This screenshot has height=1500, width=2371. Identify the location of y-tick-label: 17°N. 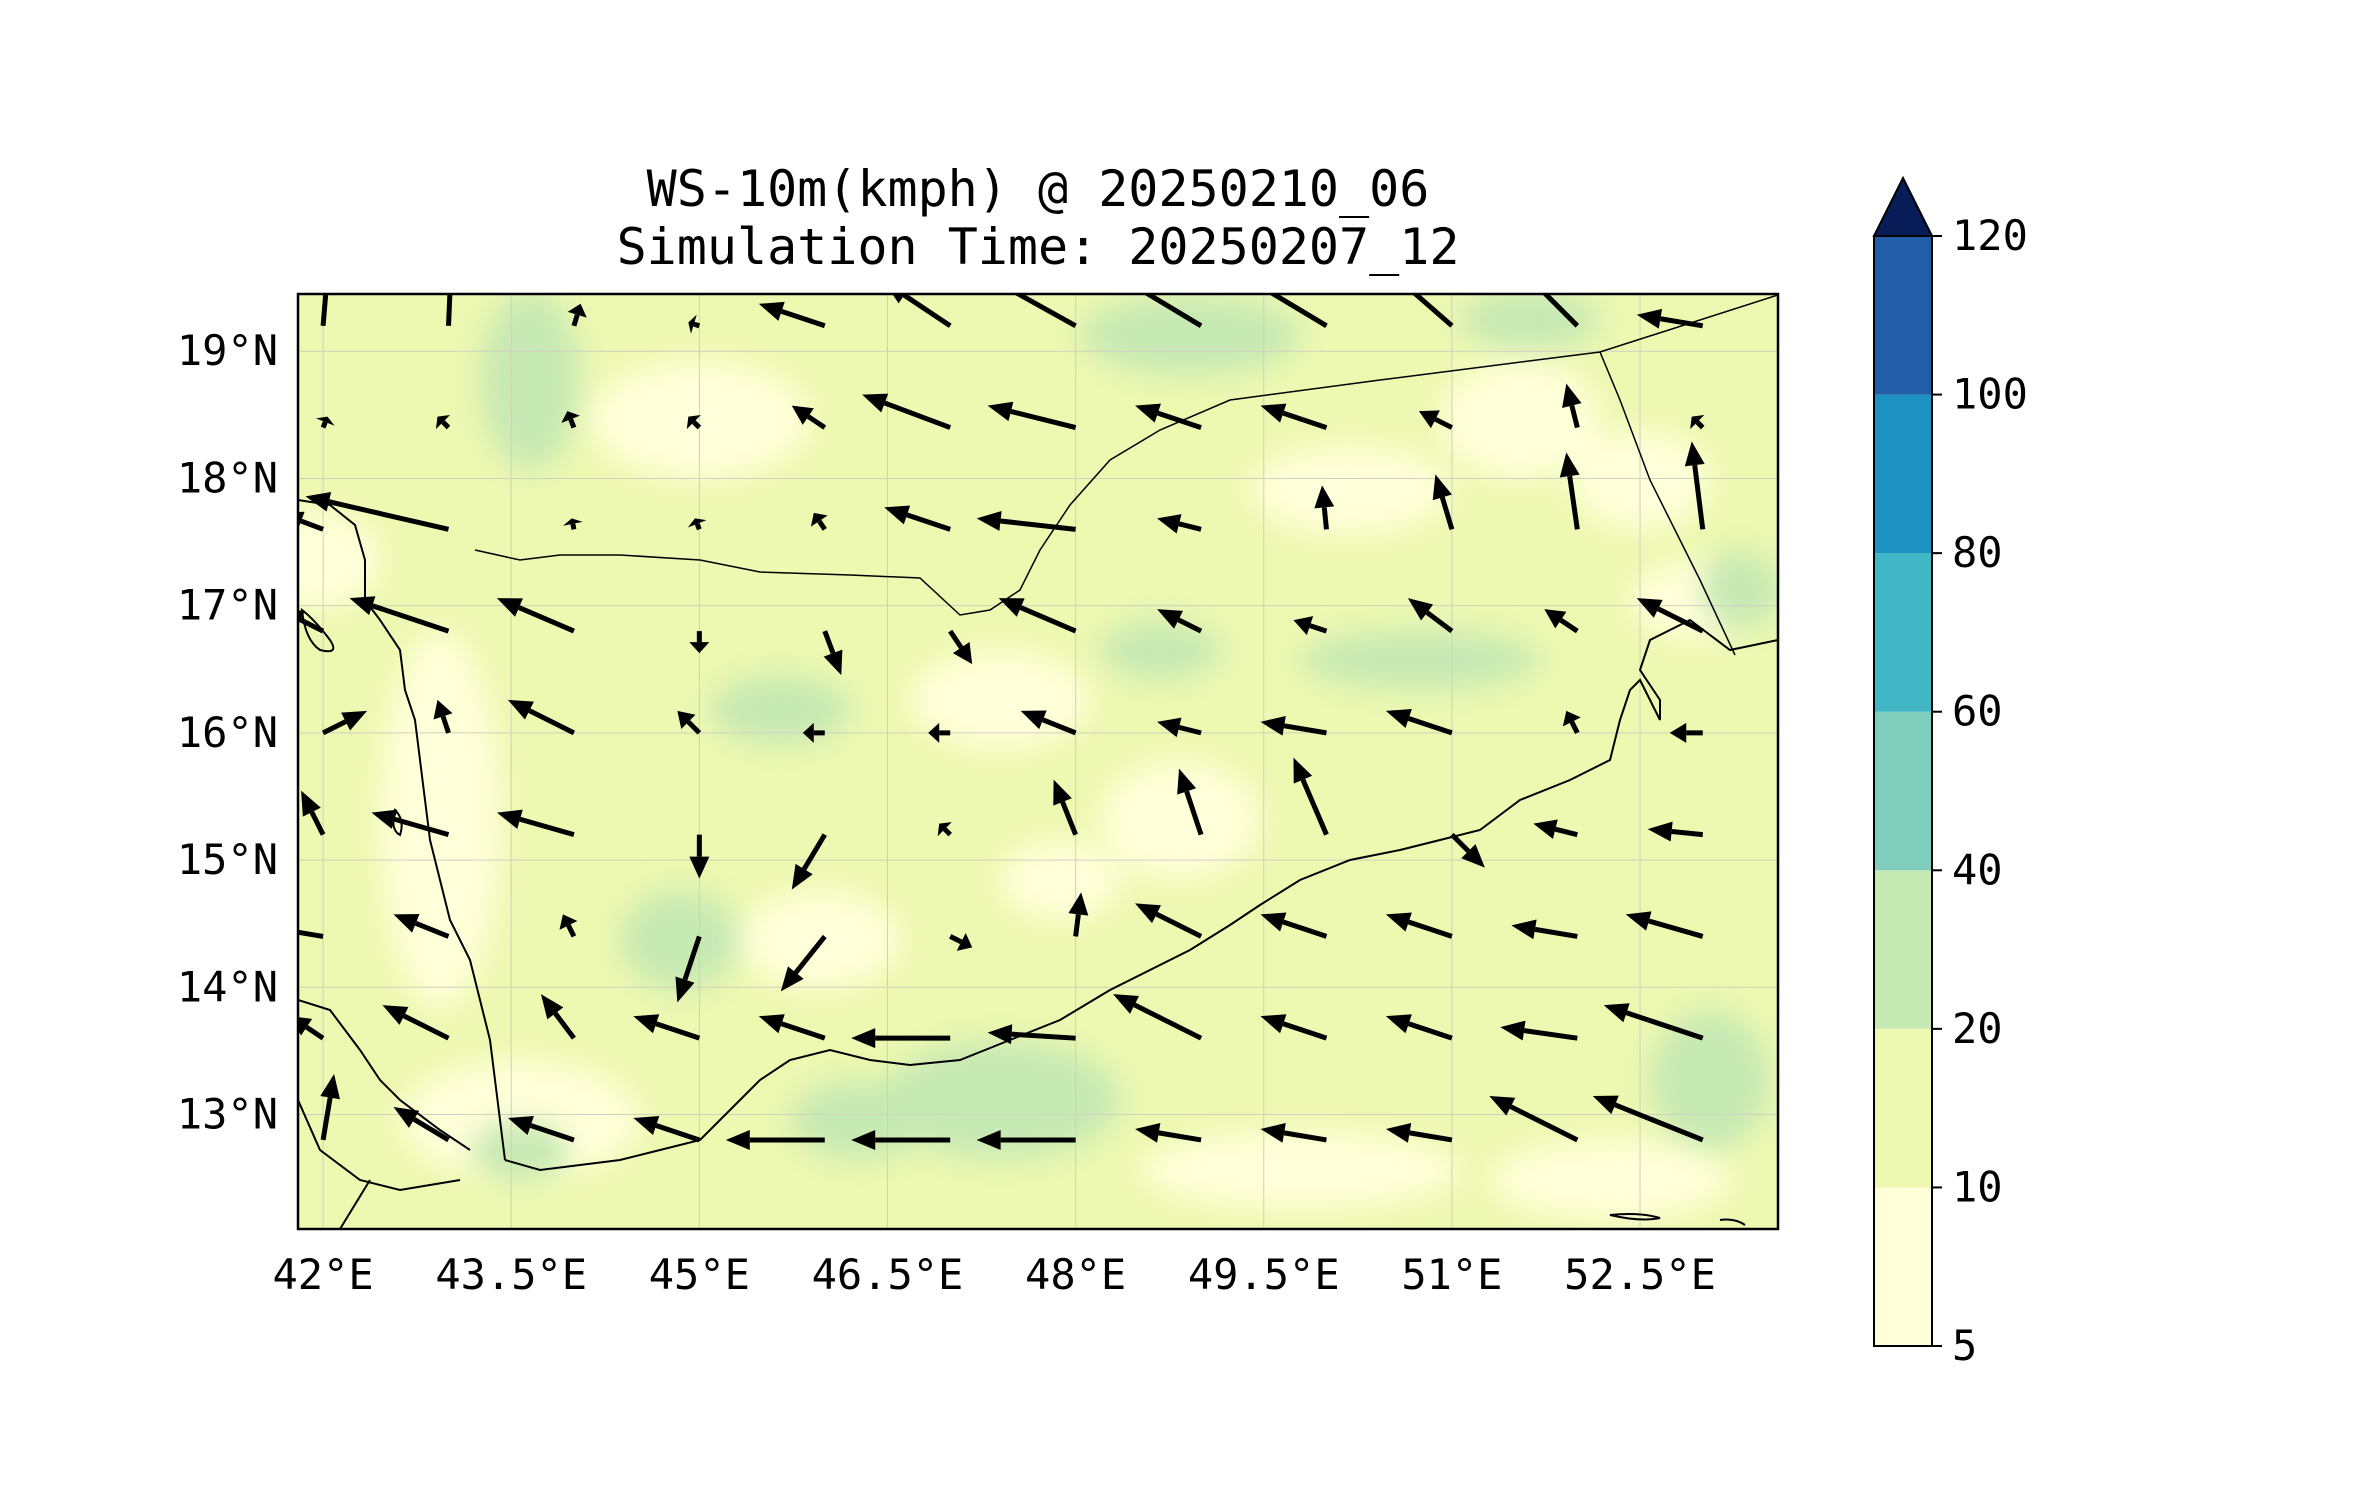
(227, 605).